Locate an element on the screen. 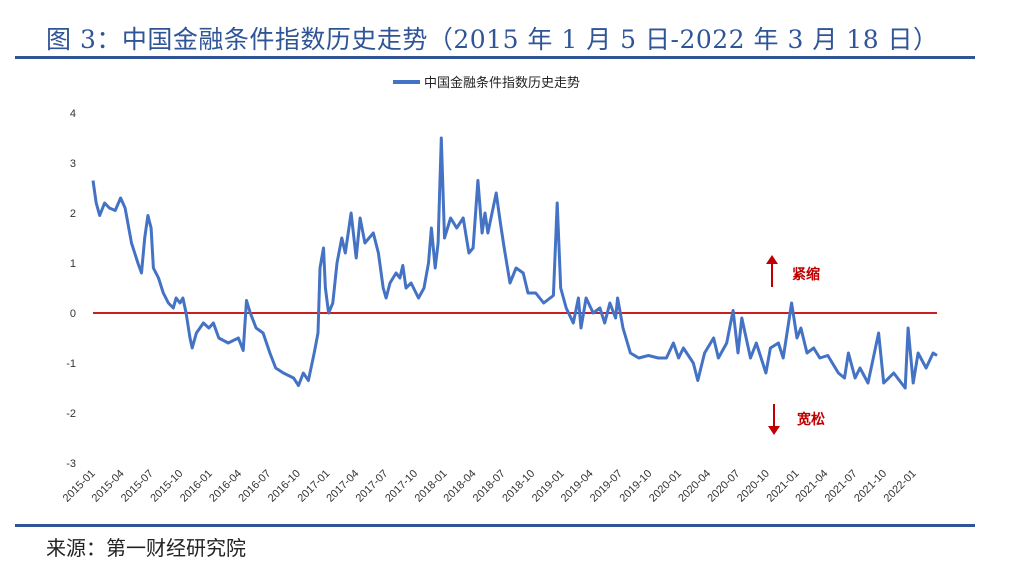 Image resolution: width=1025 pixels, height=568 pixels. x-tick-label: 2022-01 is located at coordinates (900, 486).